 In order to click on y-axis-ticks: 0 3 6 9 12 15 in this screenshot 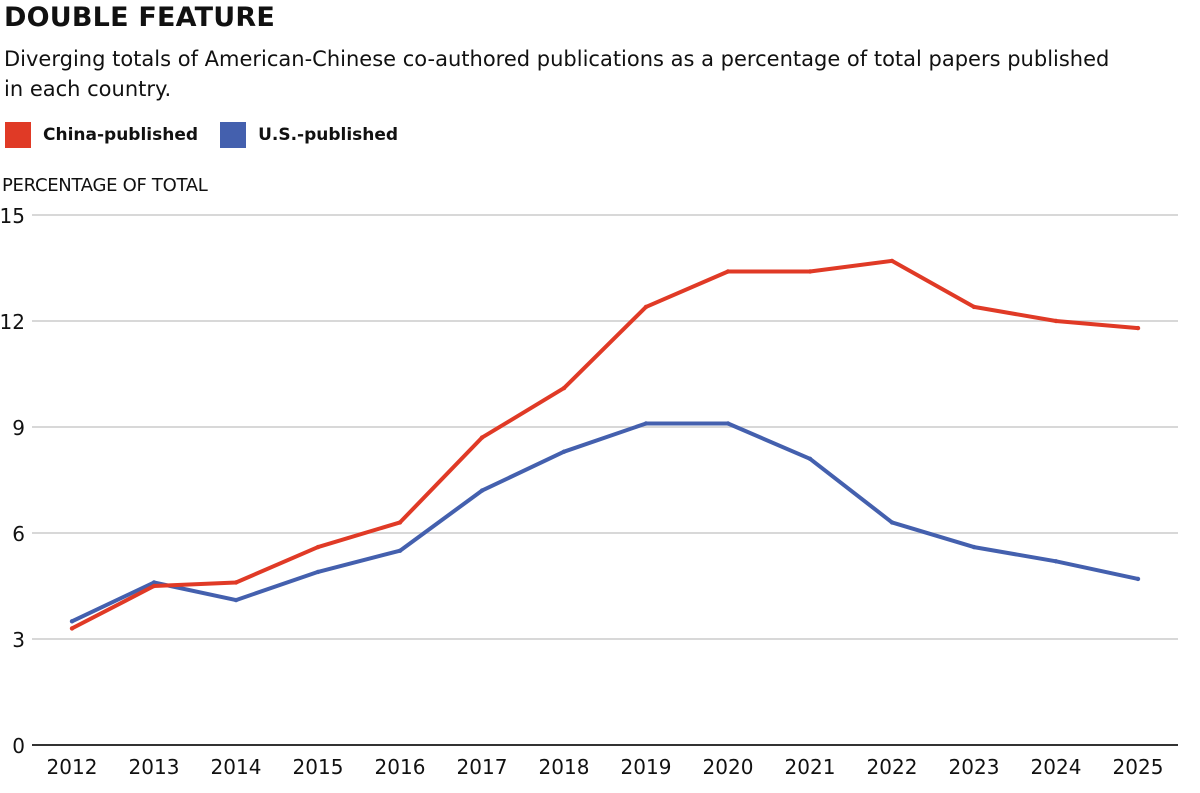, I will do `click(12, 481)`.